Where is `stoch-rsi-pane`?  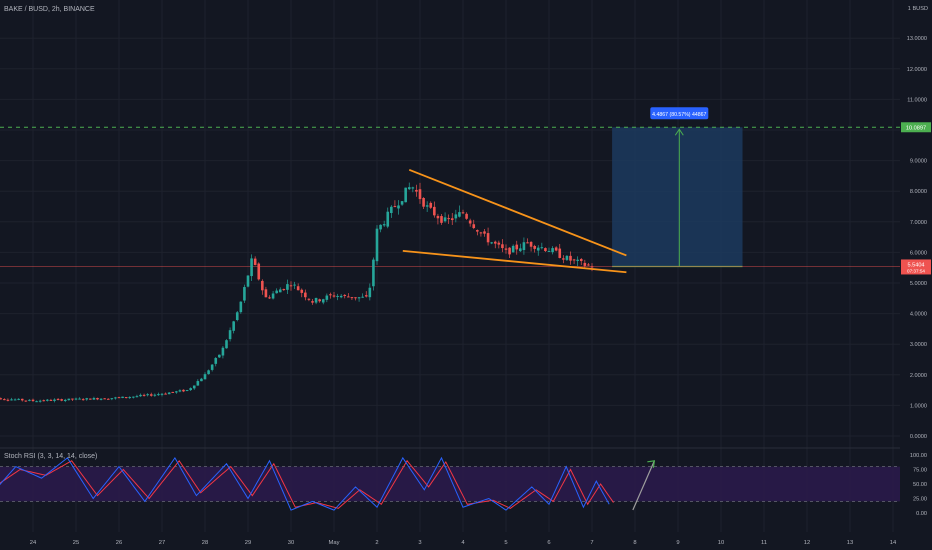
stoch-rsi-pane is located at coordinates (450, 483).